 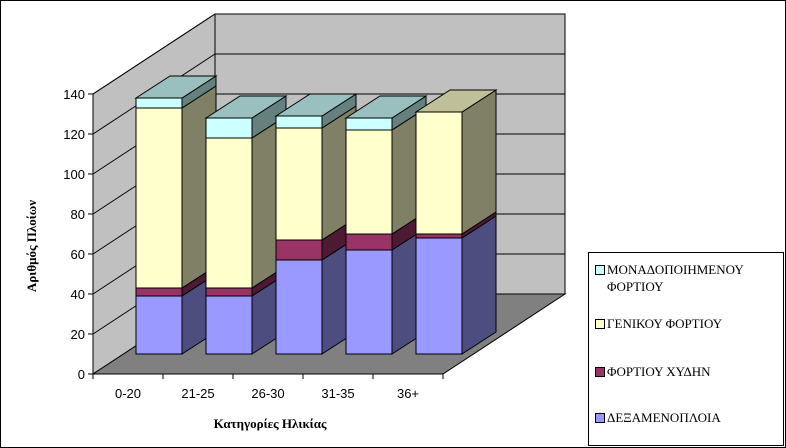 What do you see at coordinates (270, 423) in the screenshot?
I see `x-axis-label: Κατηγορίες Ηλικίας` at bounding box center [270, 423].